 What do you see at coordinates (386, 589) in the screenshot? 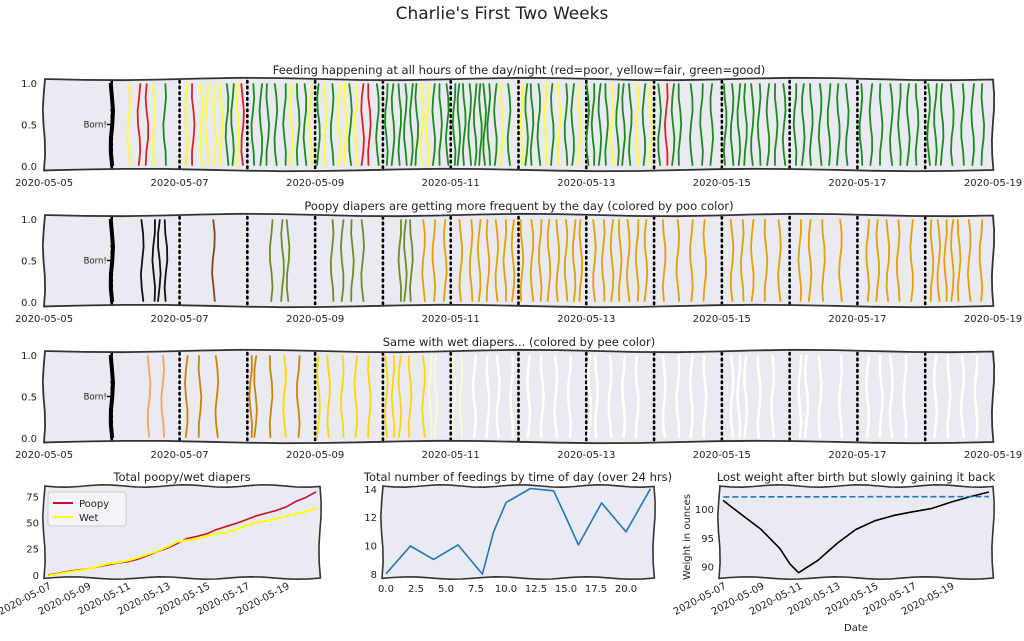
I see `by-hour-xtick-label: 0.0` at bounding box center [386, 589].